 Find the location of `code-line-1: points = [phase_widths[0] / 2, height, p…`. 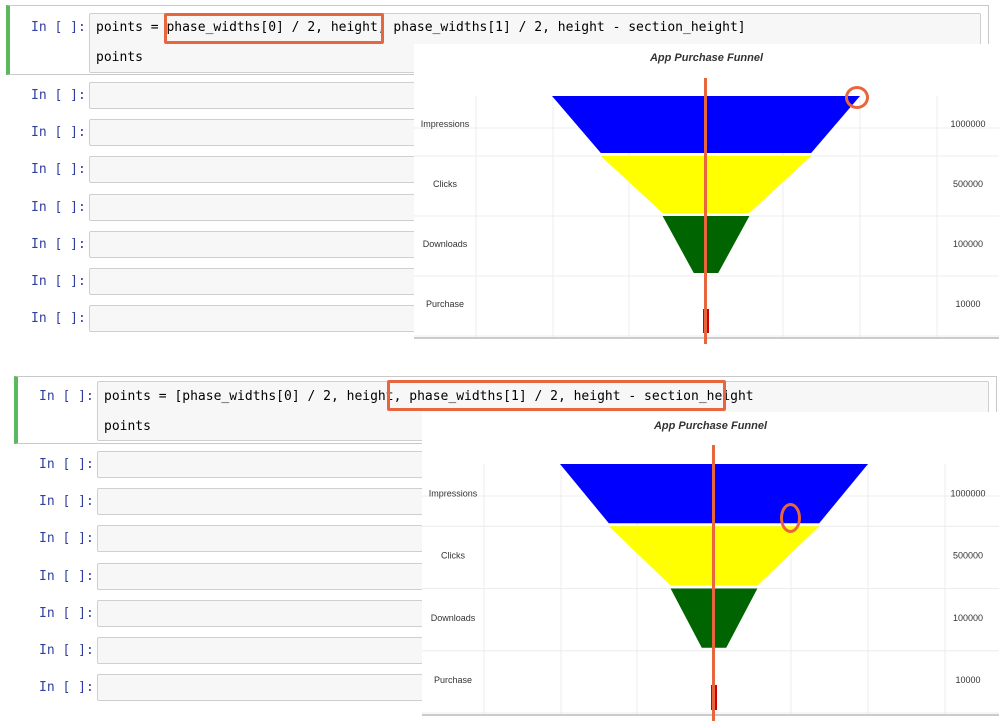

code-line-1: points = [phase_widths[0] / 2, height, p… is located at coordinates (429, 396).